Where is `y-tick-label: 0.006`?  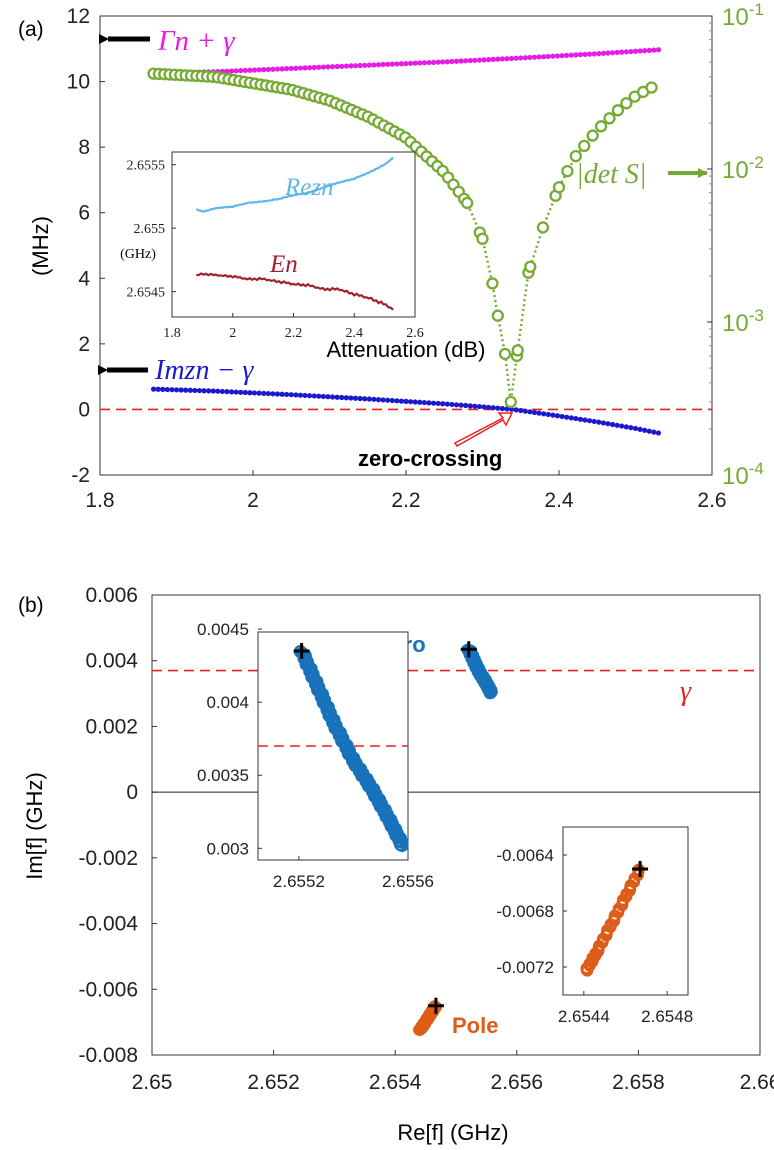 y-tick-label: 0.006 is located at coordinates (111, 595).